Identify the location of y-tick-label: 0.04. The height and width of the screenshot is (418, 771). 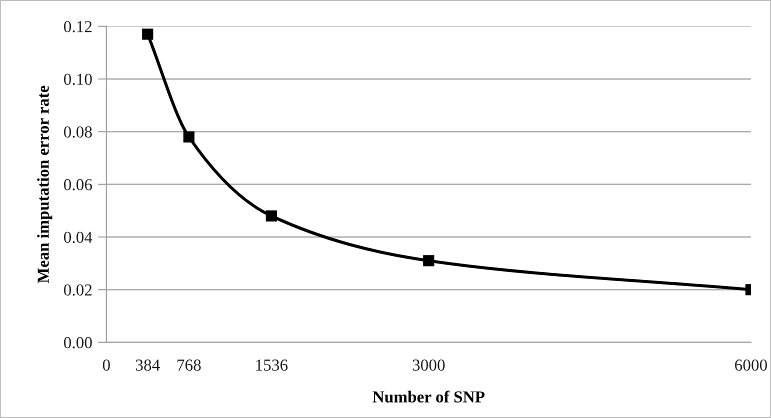
(78, 238).